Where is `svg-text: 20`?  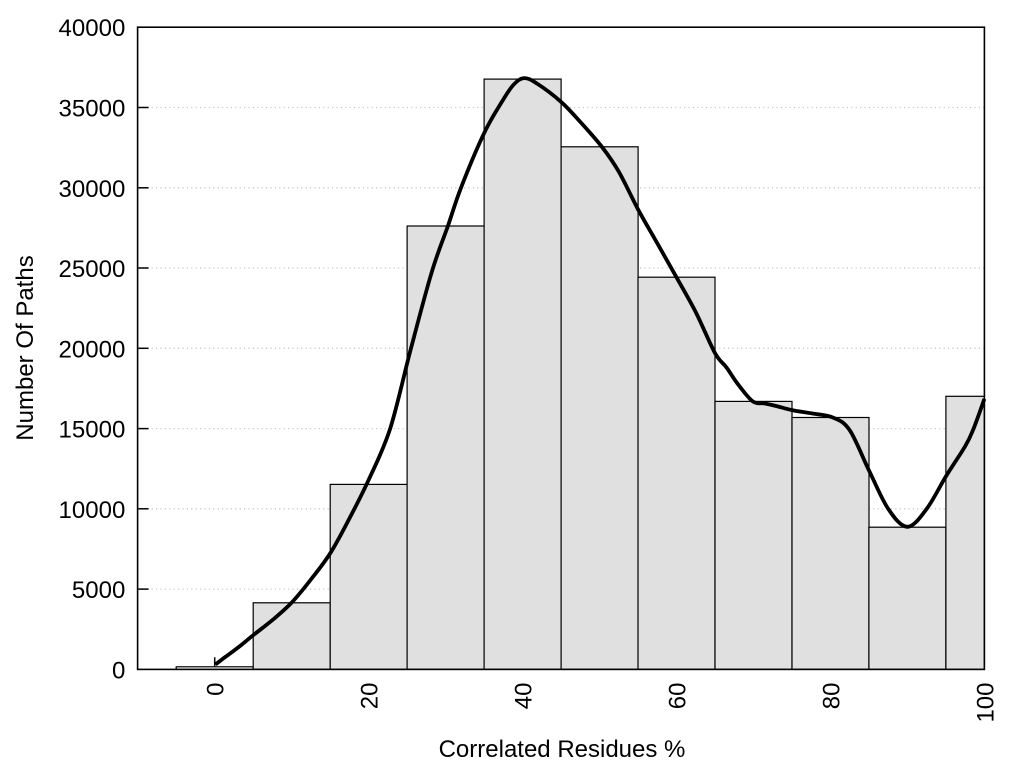 svg-text: 20 is located at coordinates (370, 696).